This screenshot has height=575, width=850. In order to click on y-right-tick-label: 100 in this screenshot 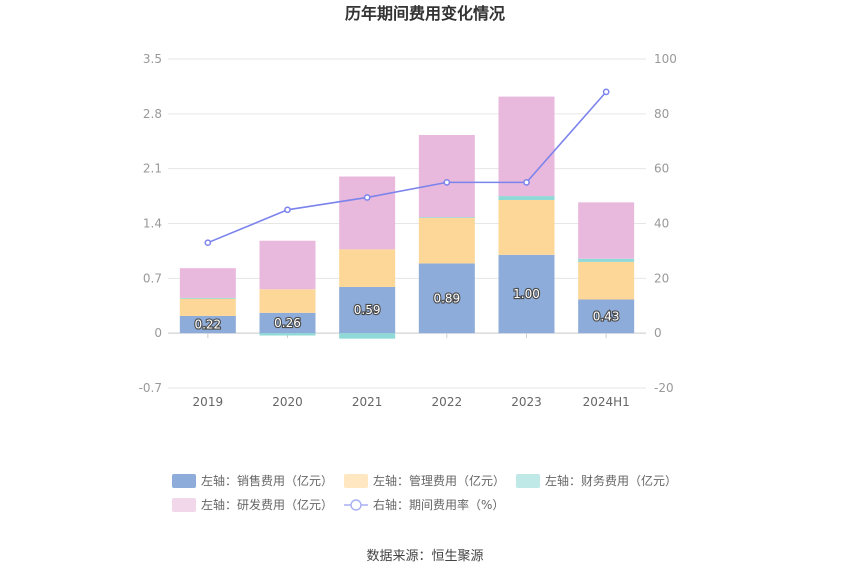, I will do `click(665, 59)`.